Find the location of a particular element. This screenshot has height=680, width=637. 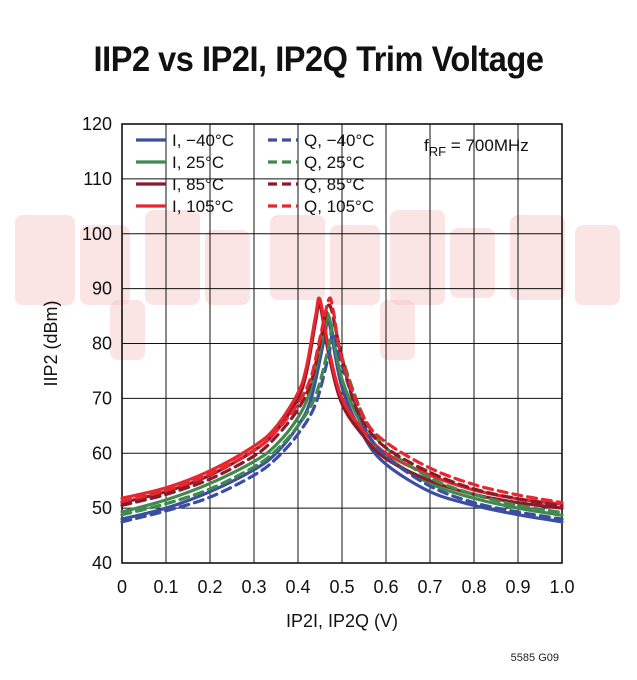

x-tick-label: 0.3 is located at coordinates (253, 587).